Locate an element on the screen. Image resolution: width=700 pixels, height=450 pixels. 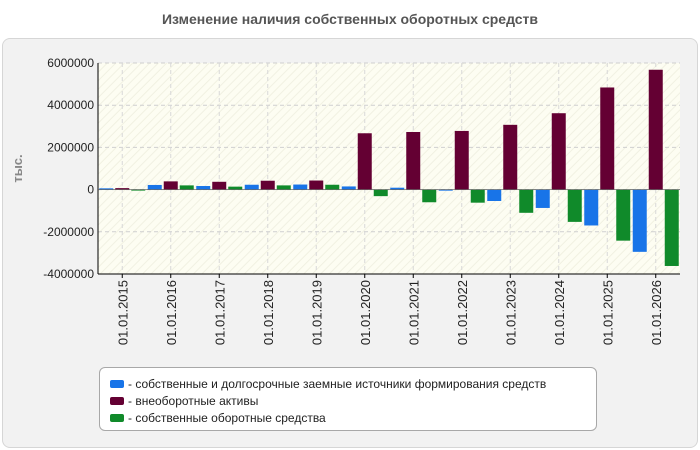
legend-item: - внеоборотные активы is located at coordinates (353, 400).